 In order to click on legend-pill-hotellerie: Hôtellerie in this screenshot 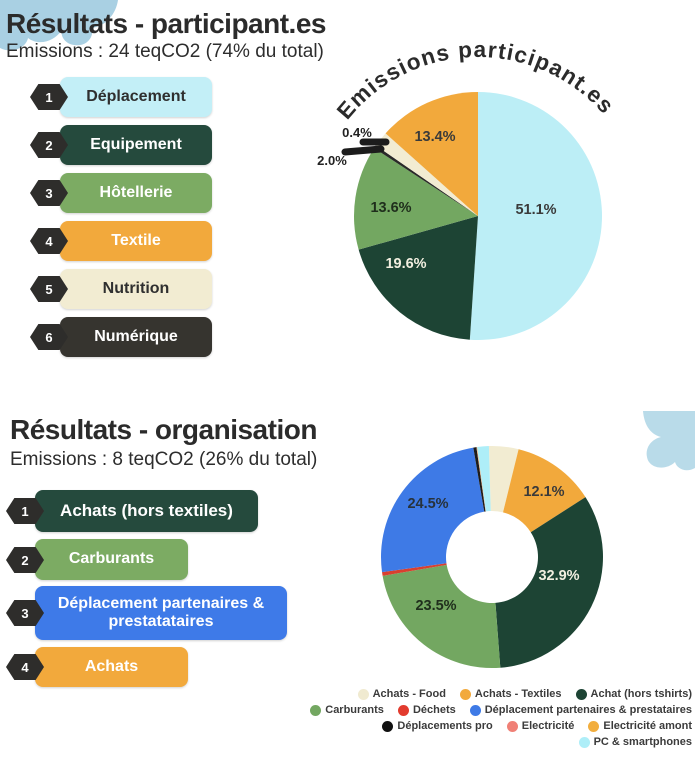, I will do `click(136, 193)`.